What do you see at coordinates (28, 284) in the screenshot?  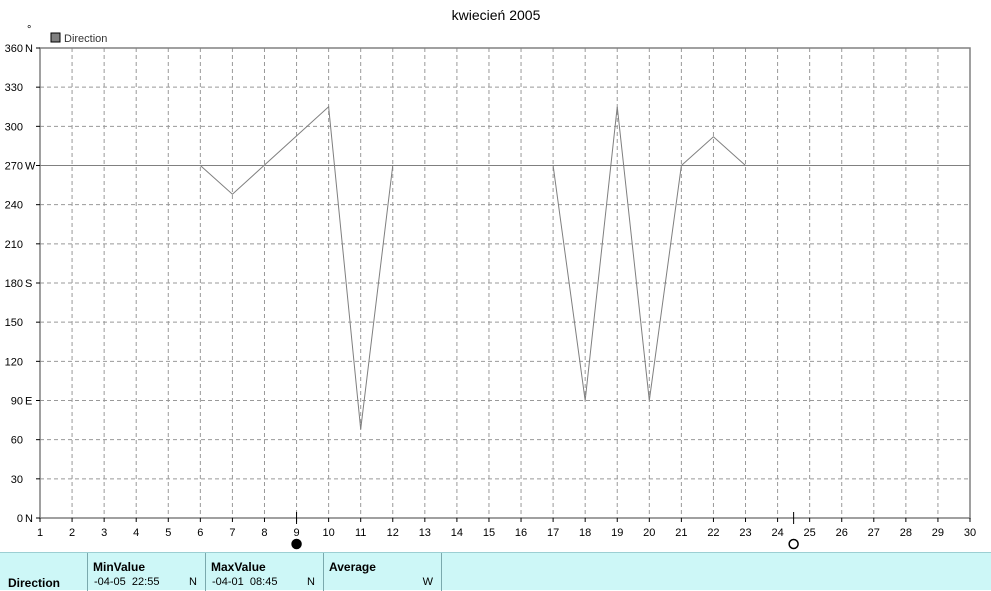 I see `y-tick-direction: S` at bounding box center [28, 284].